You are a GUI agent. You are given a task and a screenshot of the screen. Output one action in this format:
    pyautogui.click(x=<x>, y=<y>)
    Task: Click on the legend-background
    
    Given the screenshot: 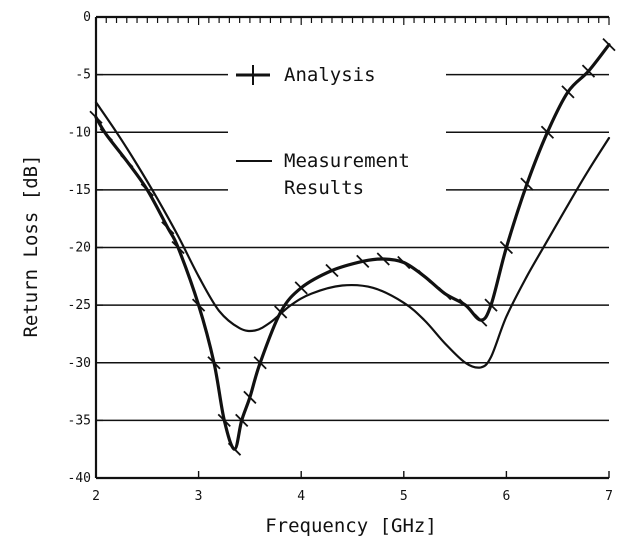 What is the action you would take?
    pyautogui.click(x=337, y=131)
    